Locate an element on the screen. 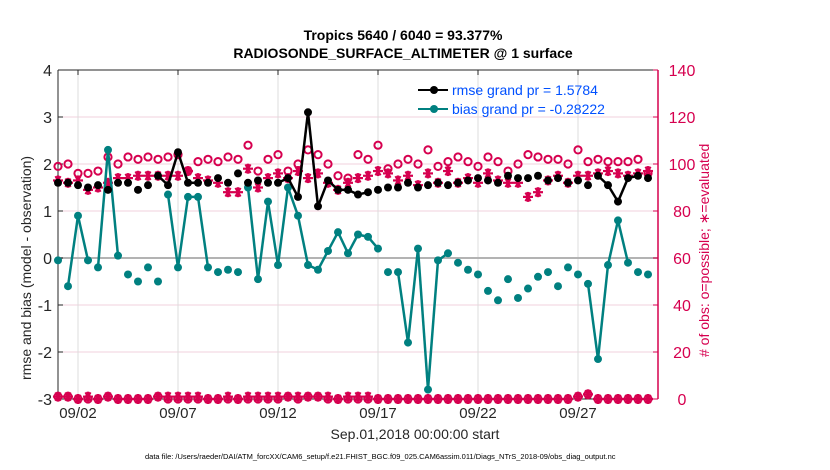 The height and width of the screenshot is (470, 830). y-axis-label-left: rmse and bias (model - observation) is located at coordinates (26, 267).